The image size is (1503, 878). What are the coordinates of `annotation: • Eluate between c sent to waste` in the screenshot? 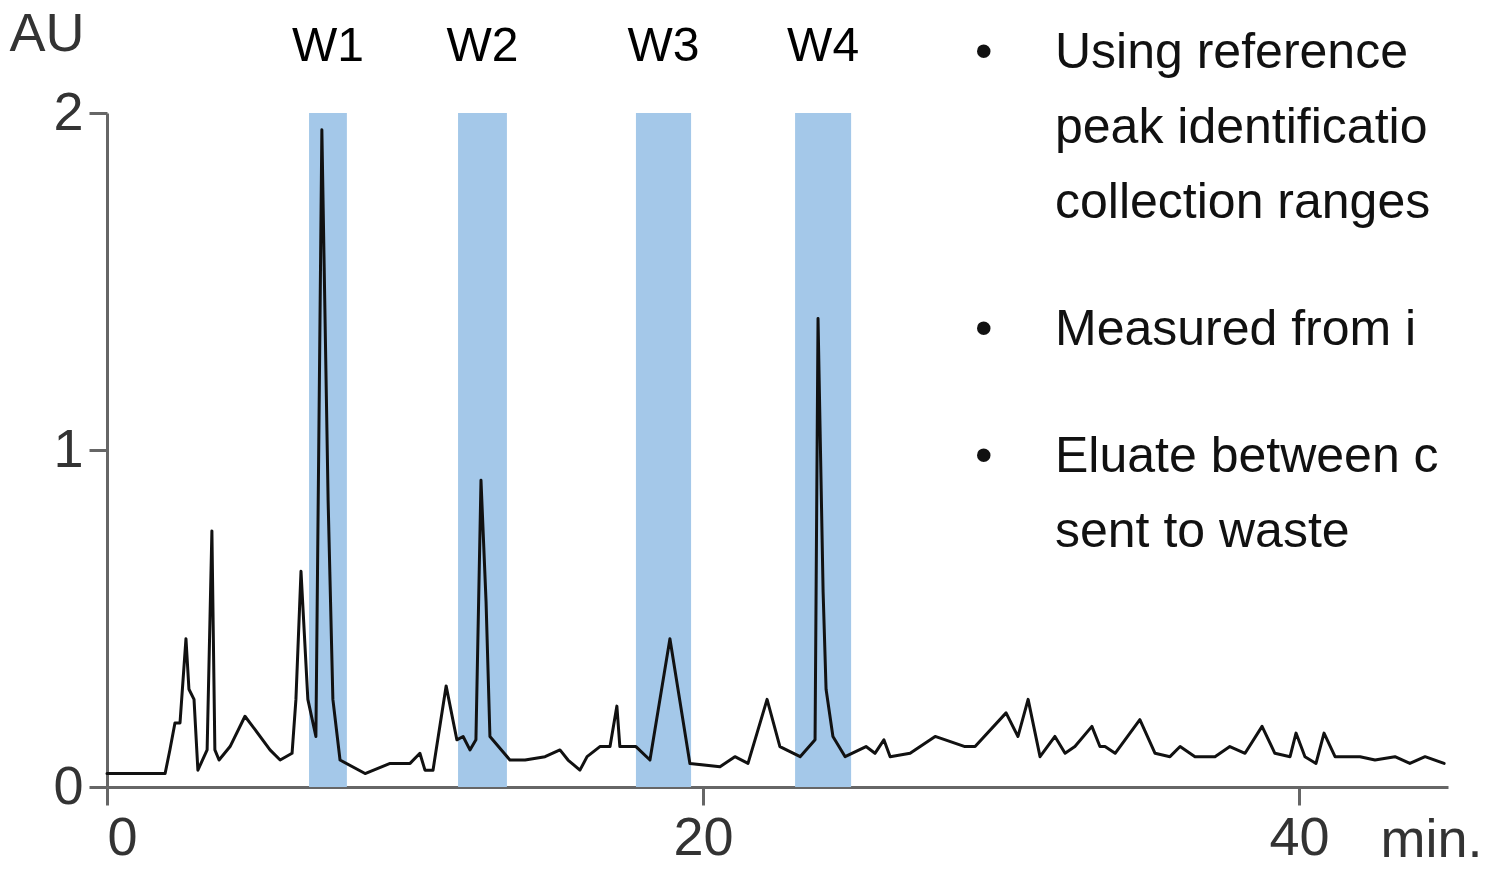 It's located at (1207, 493).